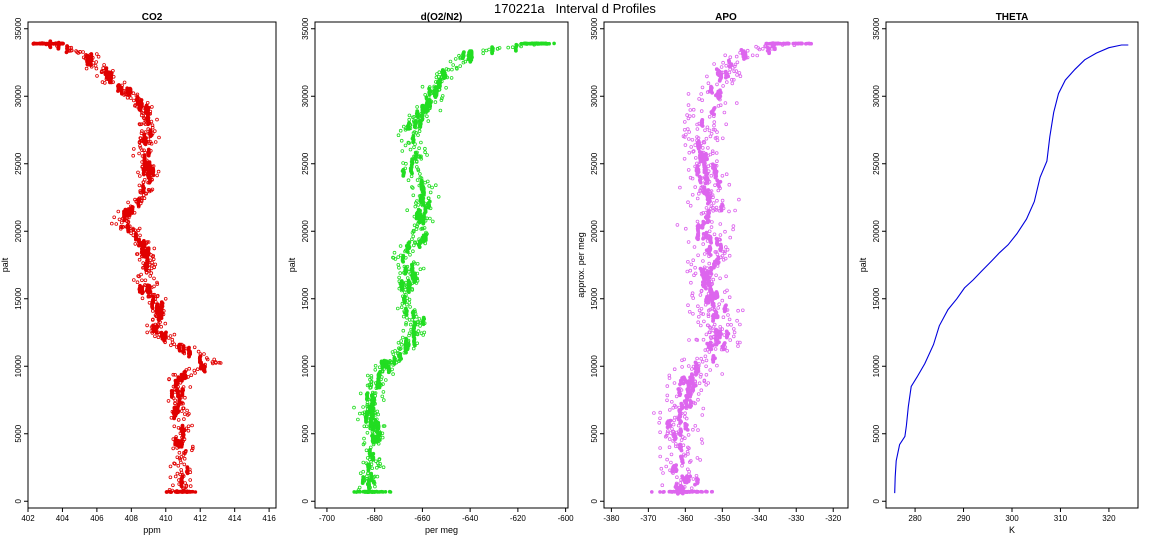 This screenshot has height=550, width=1150. What do you see at coordinates (18, 163) in the screenshot?
I see `y-tick-label: 25000` at bounding box center [18, 163].